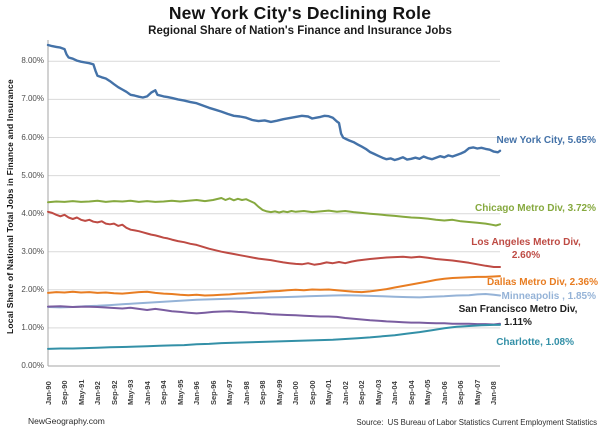 The image size is (600, 438). Describe the element at coordinates (477, 392) in the screenshot. I see `x-tick-label: May-07` at that location.